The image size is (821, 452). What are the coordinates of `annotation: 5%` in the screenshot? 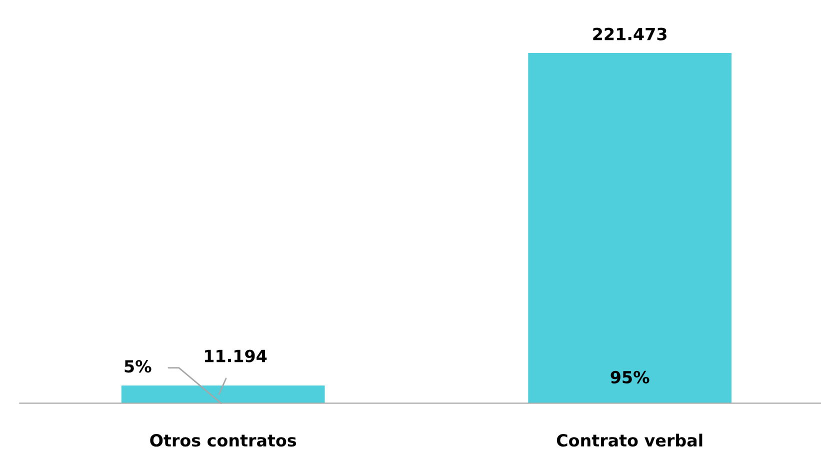 It's located at (138, 366).